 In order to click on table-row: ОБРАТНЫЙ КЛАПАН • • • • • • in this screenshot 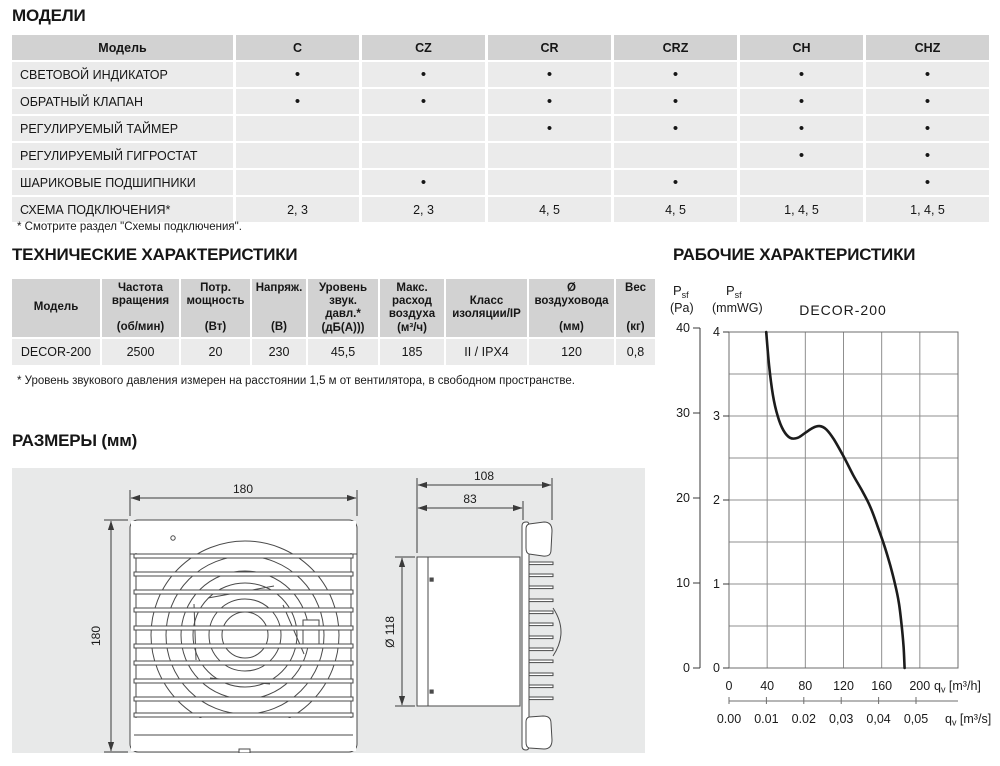, I will do `click(500, 101)`.